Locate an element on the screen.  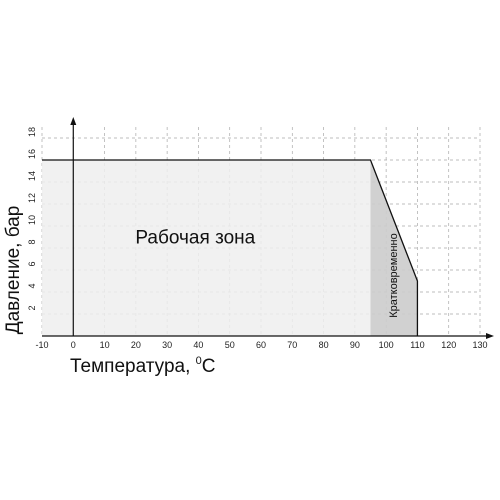
y-tick-label: 8 is located at coordinates (32, 241).